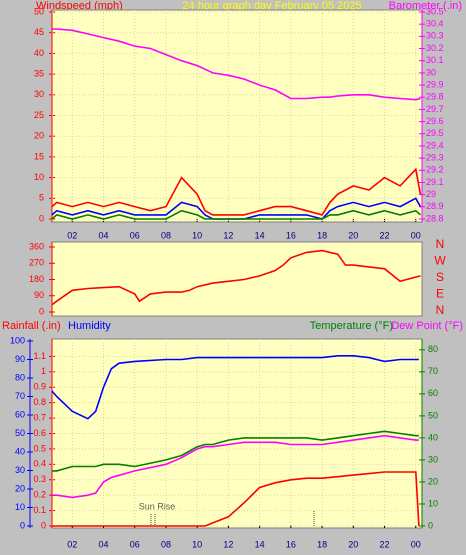 The width and height of the screenshot is (466, 555). I want to click on y3-tick-label: 50, so click(20, 433).